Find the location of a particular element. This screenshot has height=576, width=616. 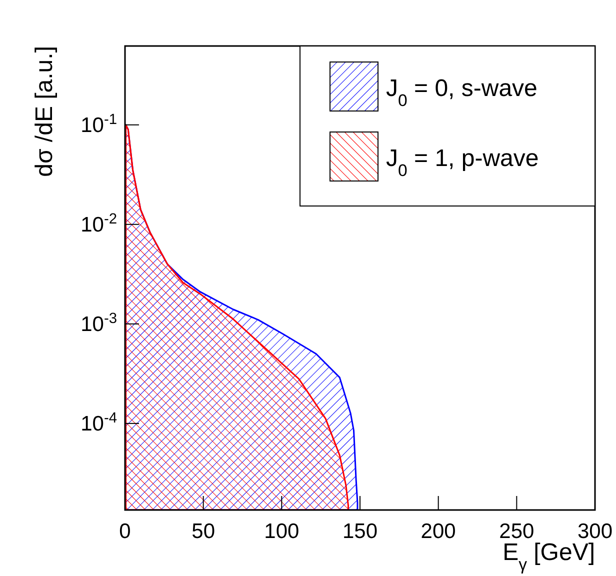

y-axis-title: dσ /dE [a.u.] is located at coordinates (44, 111).